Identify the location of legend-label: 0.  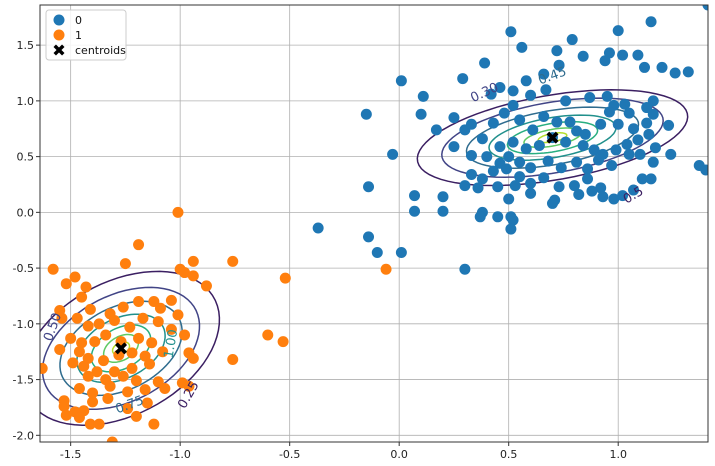
(78, 20).